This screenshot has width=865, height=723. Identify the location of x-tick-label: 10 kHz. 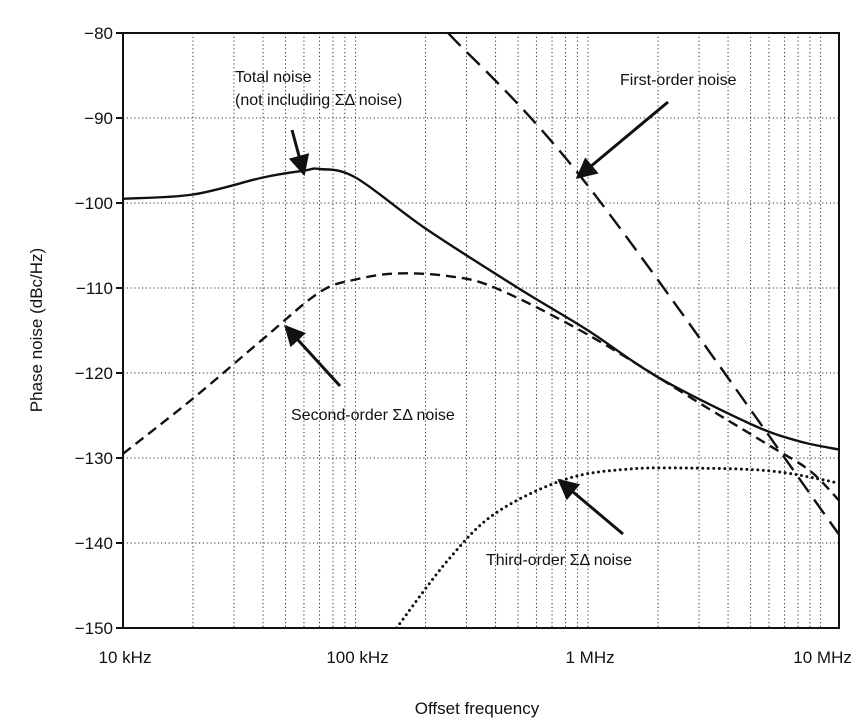
(125, 657).